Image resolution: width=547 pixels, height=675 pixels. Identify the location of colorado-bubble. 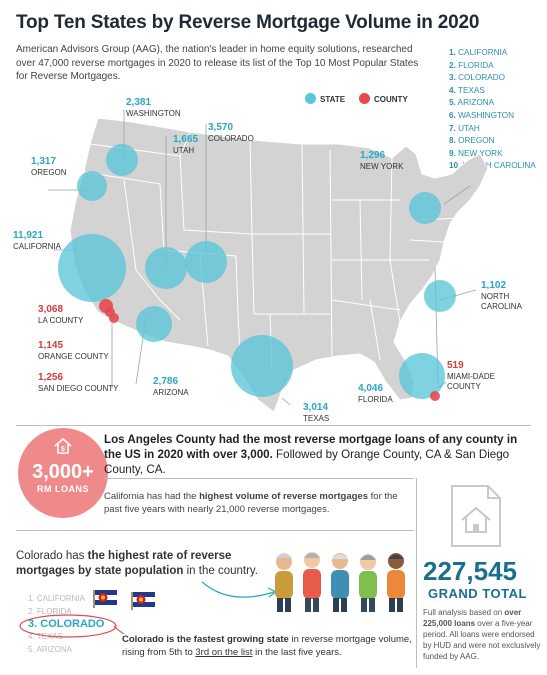
(206, 262).